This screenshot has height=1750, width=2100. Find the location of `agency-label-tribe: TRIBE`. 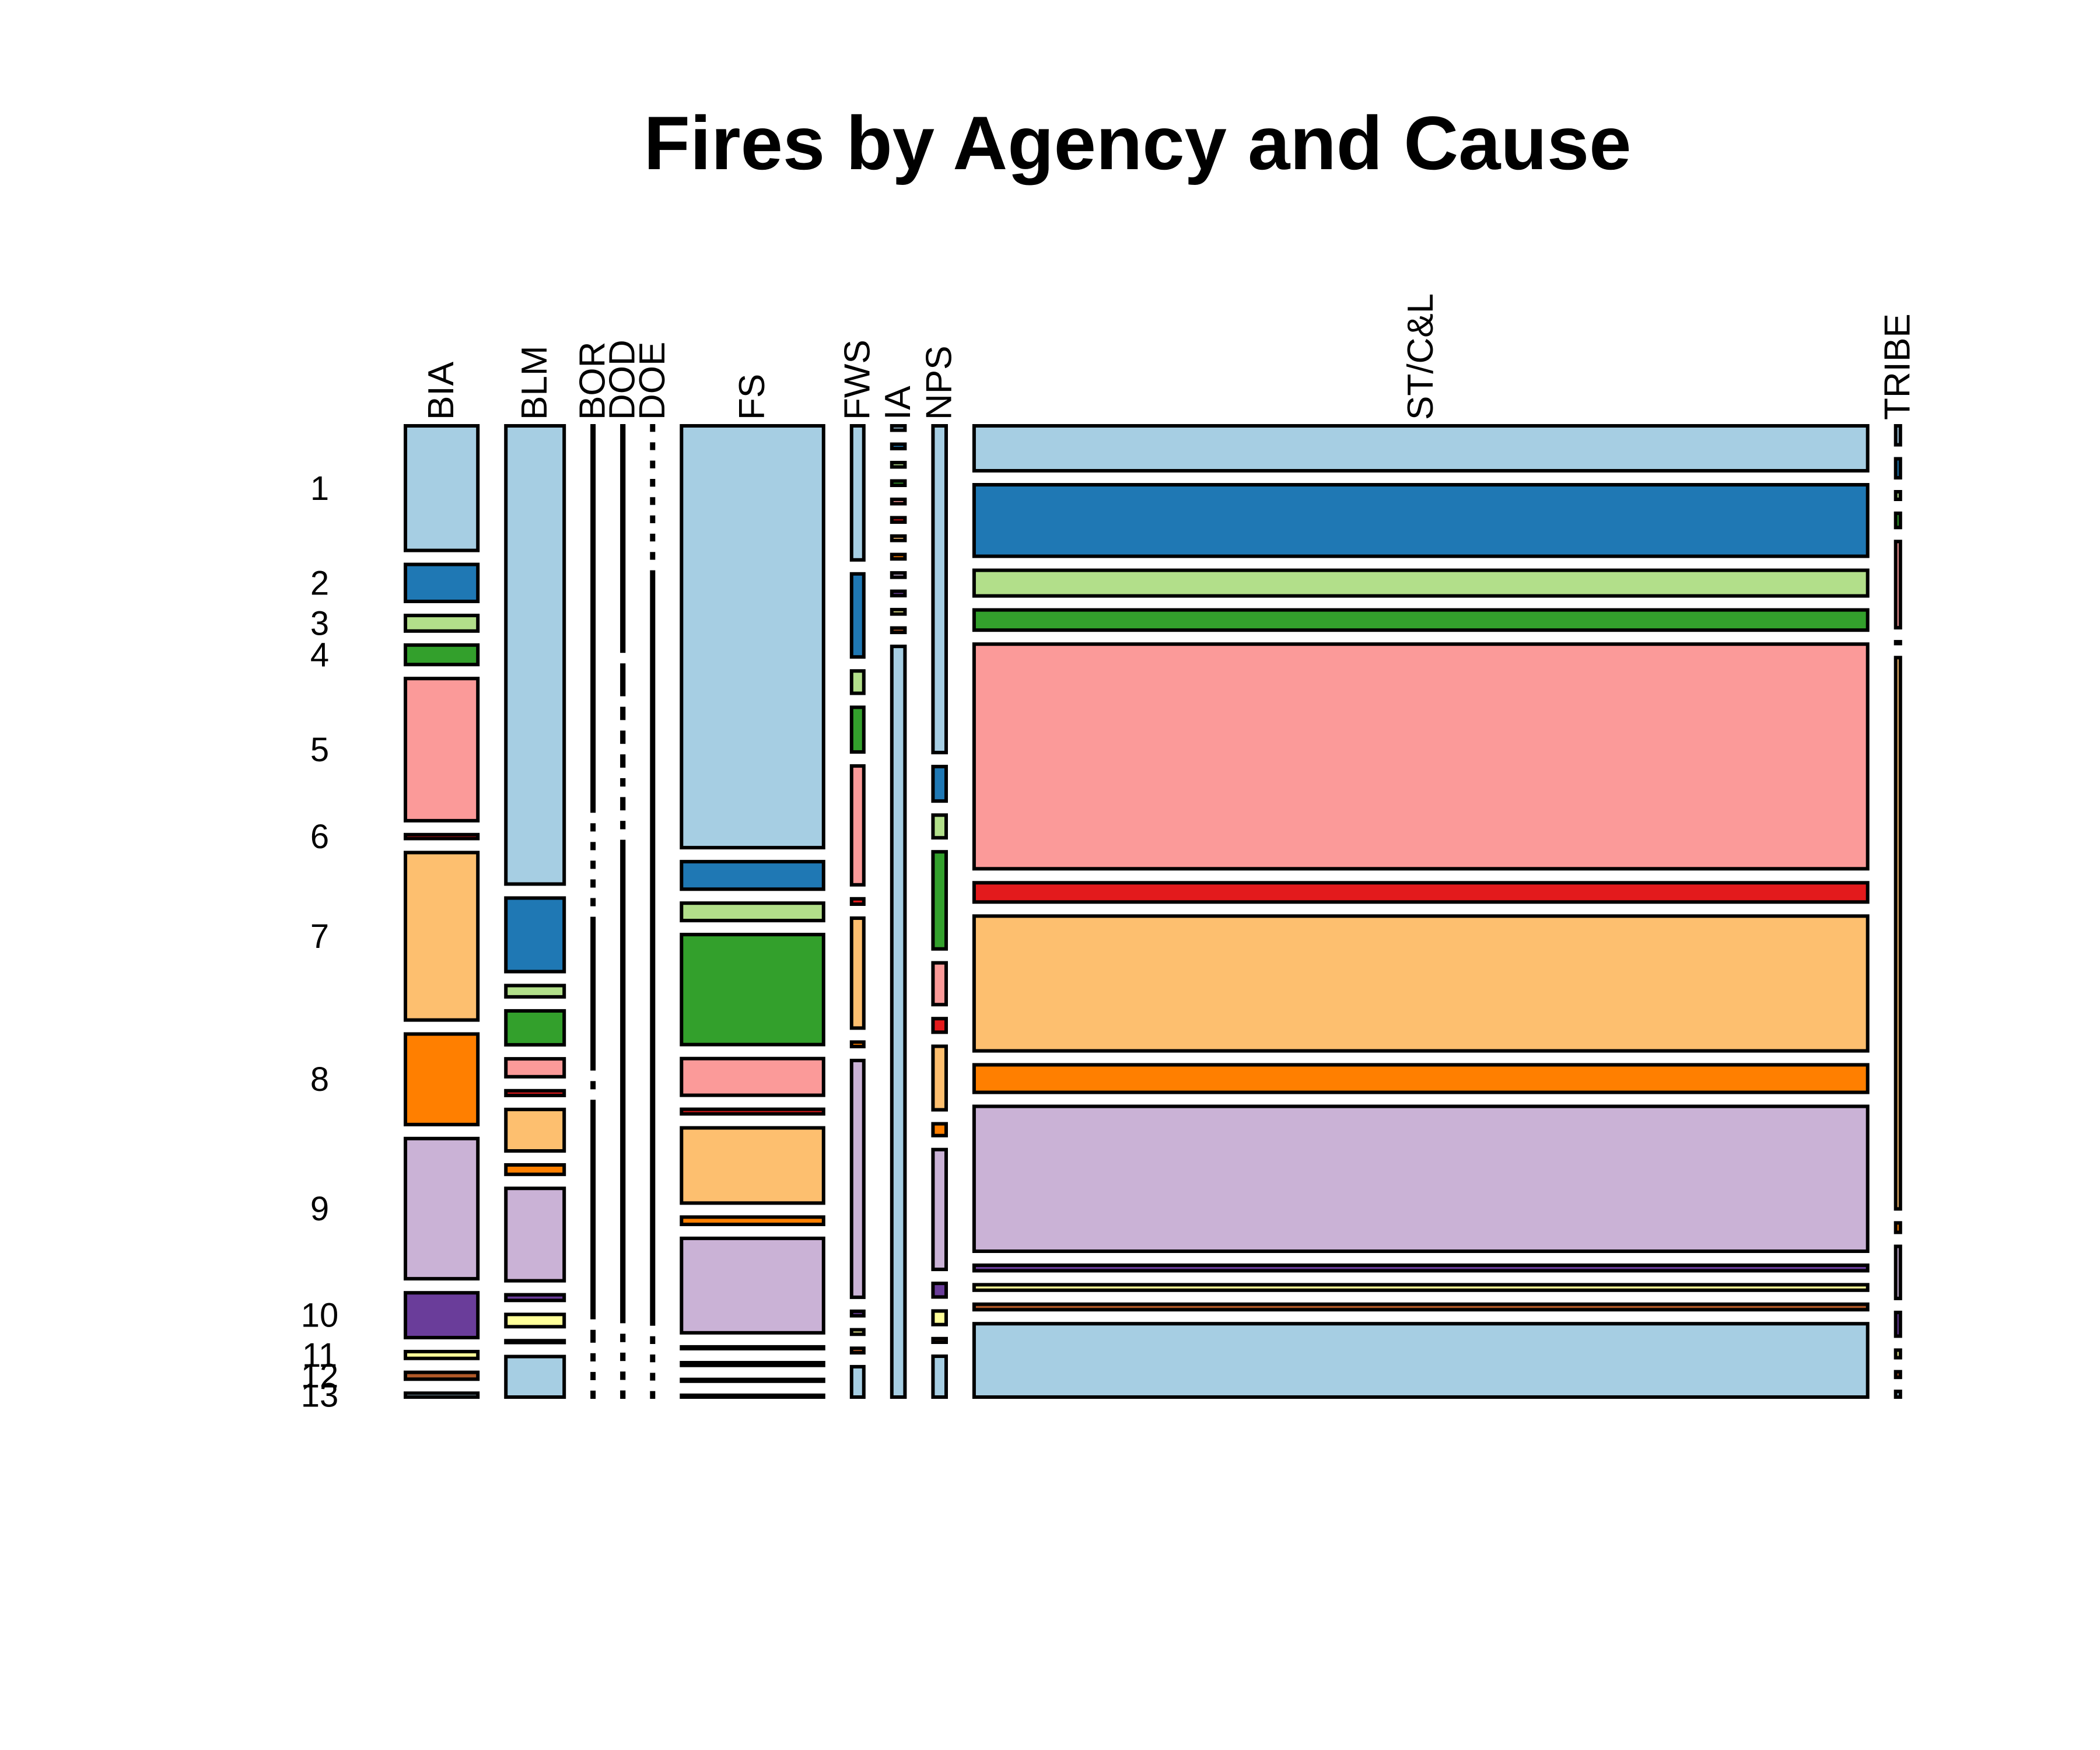

agency-label-tribe: TRIBE is located at coordinates (1898, 366).